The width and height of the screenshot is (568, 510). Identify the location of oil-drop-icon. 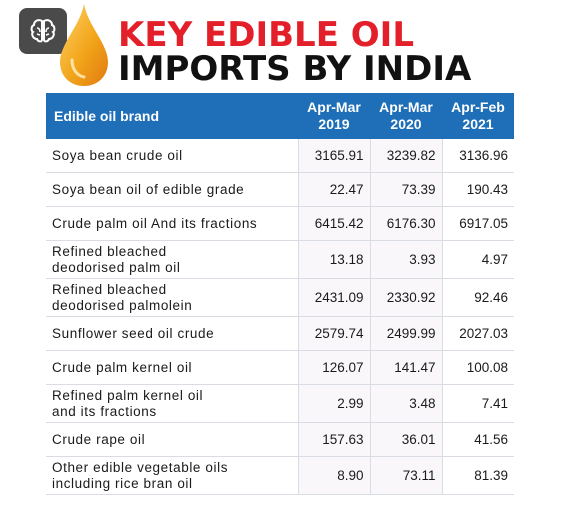
(84, 45).